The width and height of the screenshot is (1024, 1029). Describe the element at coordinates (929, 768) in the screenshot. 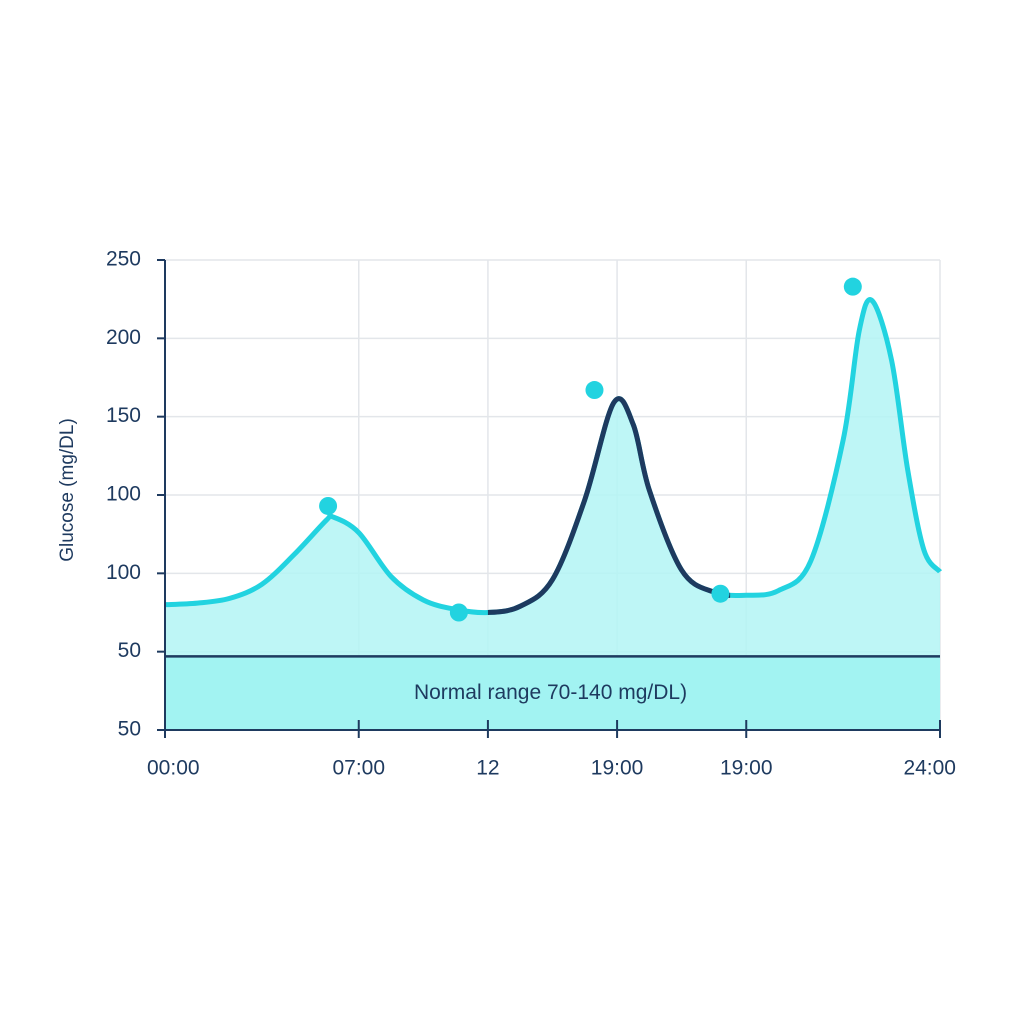

I see `x-tick-label: 24:00` at that location.